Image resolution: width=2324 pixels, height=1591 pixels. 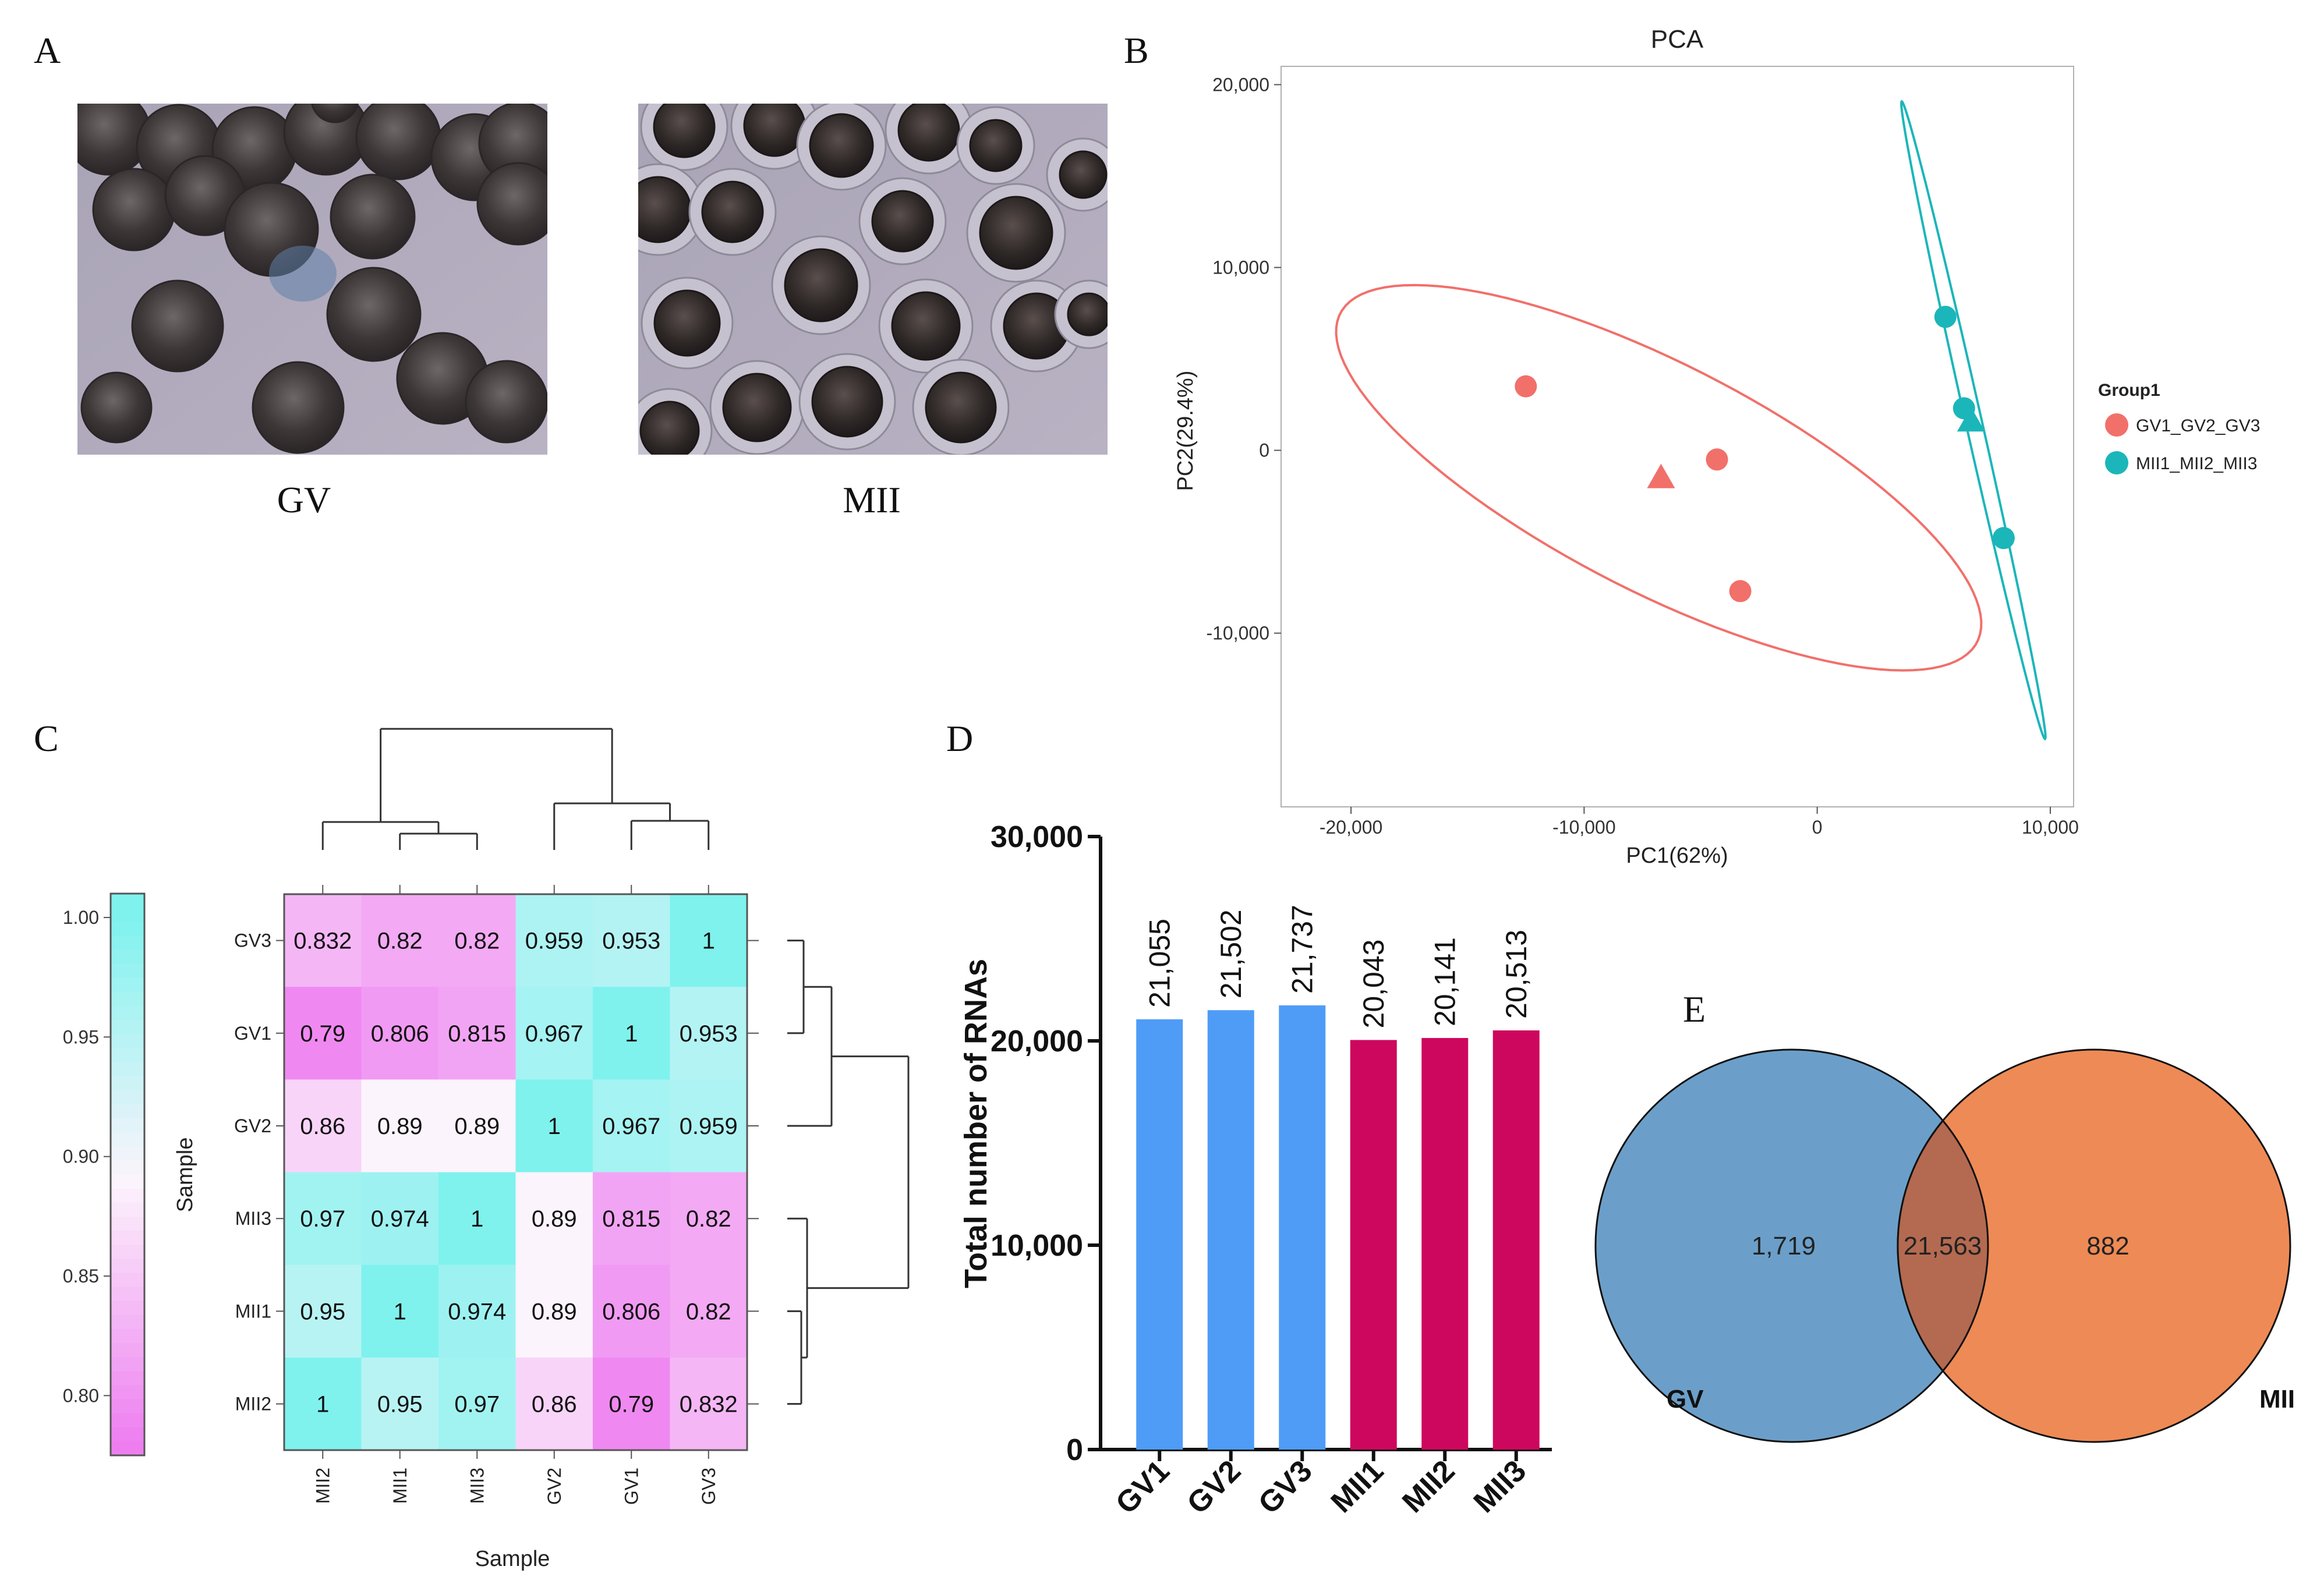 What do you see at coordinates (127, 1174) in the screenshot?
I see `colorbar-frame` at bounding box center [127, 1174].